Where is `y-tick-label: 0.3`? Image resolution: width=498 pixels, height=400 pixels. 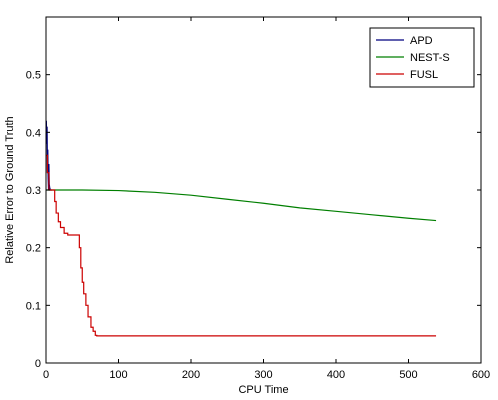
y-tick-label: 0.3 is located at coordinates (33, 191).